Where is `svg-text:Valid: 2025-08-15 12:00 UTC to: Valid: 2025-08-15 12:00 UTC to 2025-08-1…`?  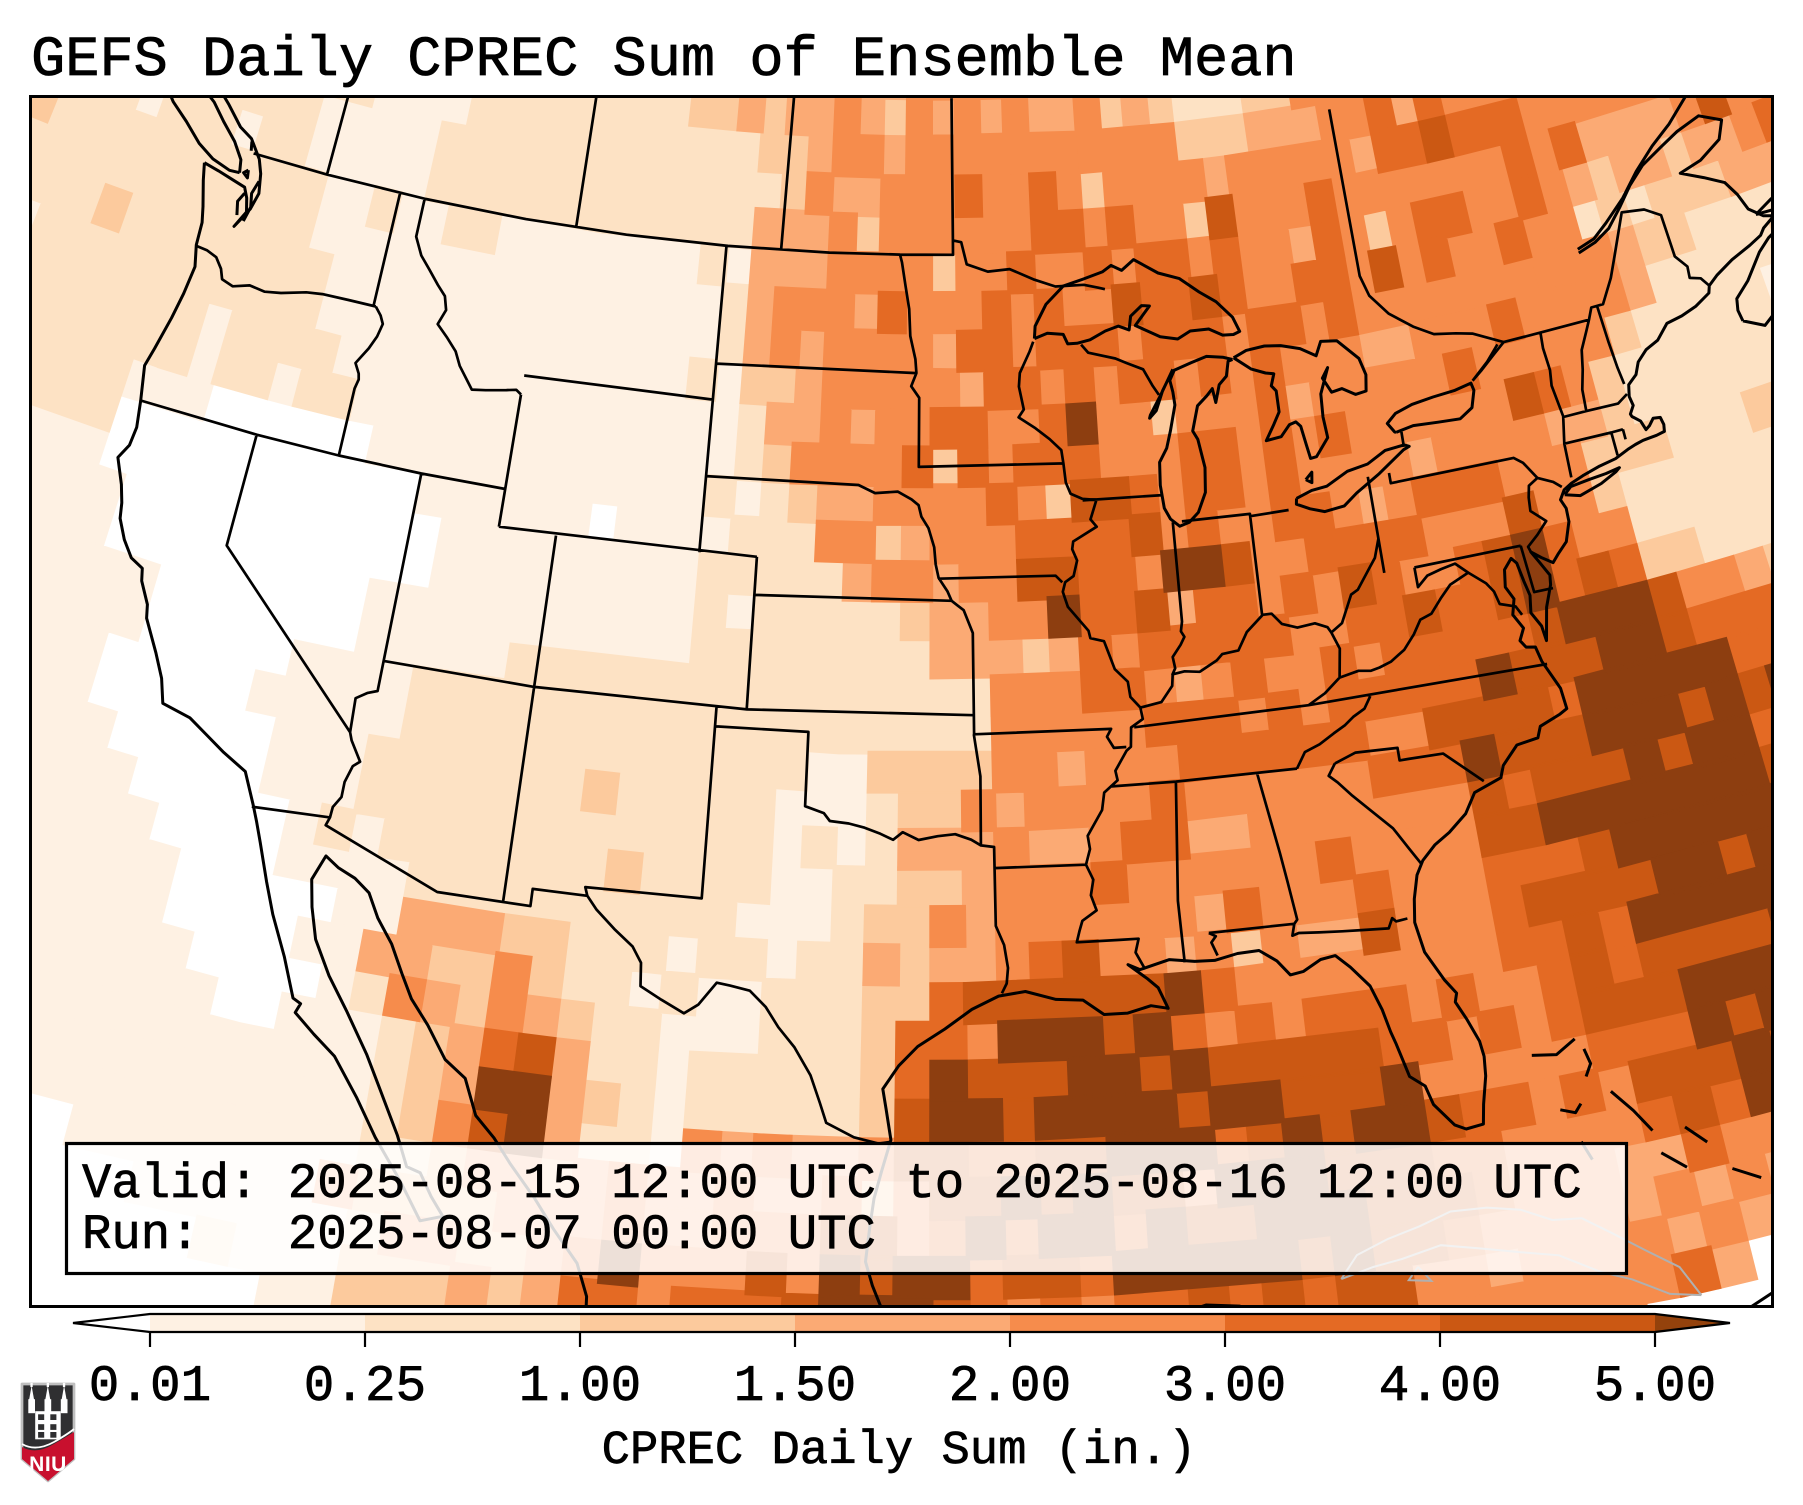 svg-text:Valid: 2025-08-15 12:00 UTC to: Valid: 2025-08-15 12:00 UTC to 2025-08-1… is located at coordinates (832, 1184).